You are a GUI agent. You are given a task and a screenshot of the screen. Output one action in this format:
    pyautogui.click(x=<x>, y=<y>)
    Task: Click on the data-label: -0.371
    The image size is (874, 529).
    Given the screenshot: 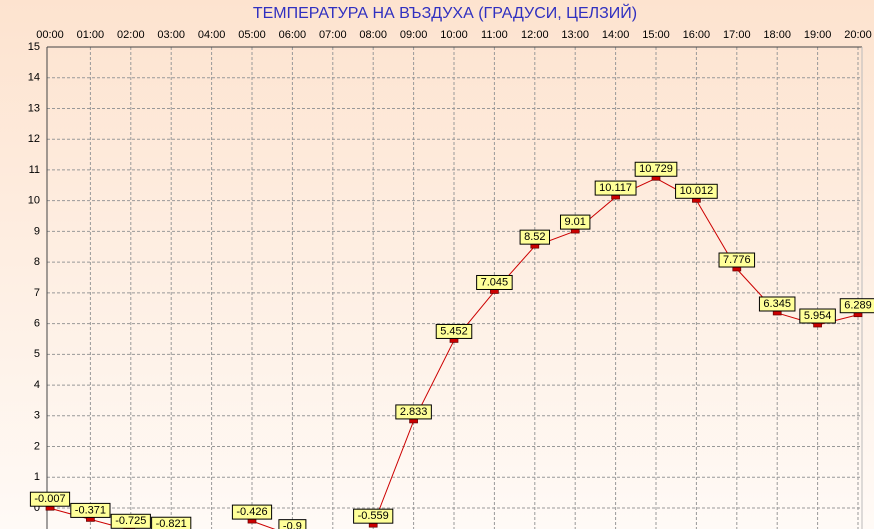 What is the action you would take?
    pyautogui.click(x=90, y=510)
    